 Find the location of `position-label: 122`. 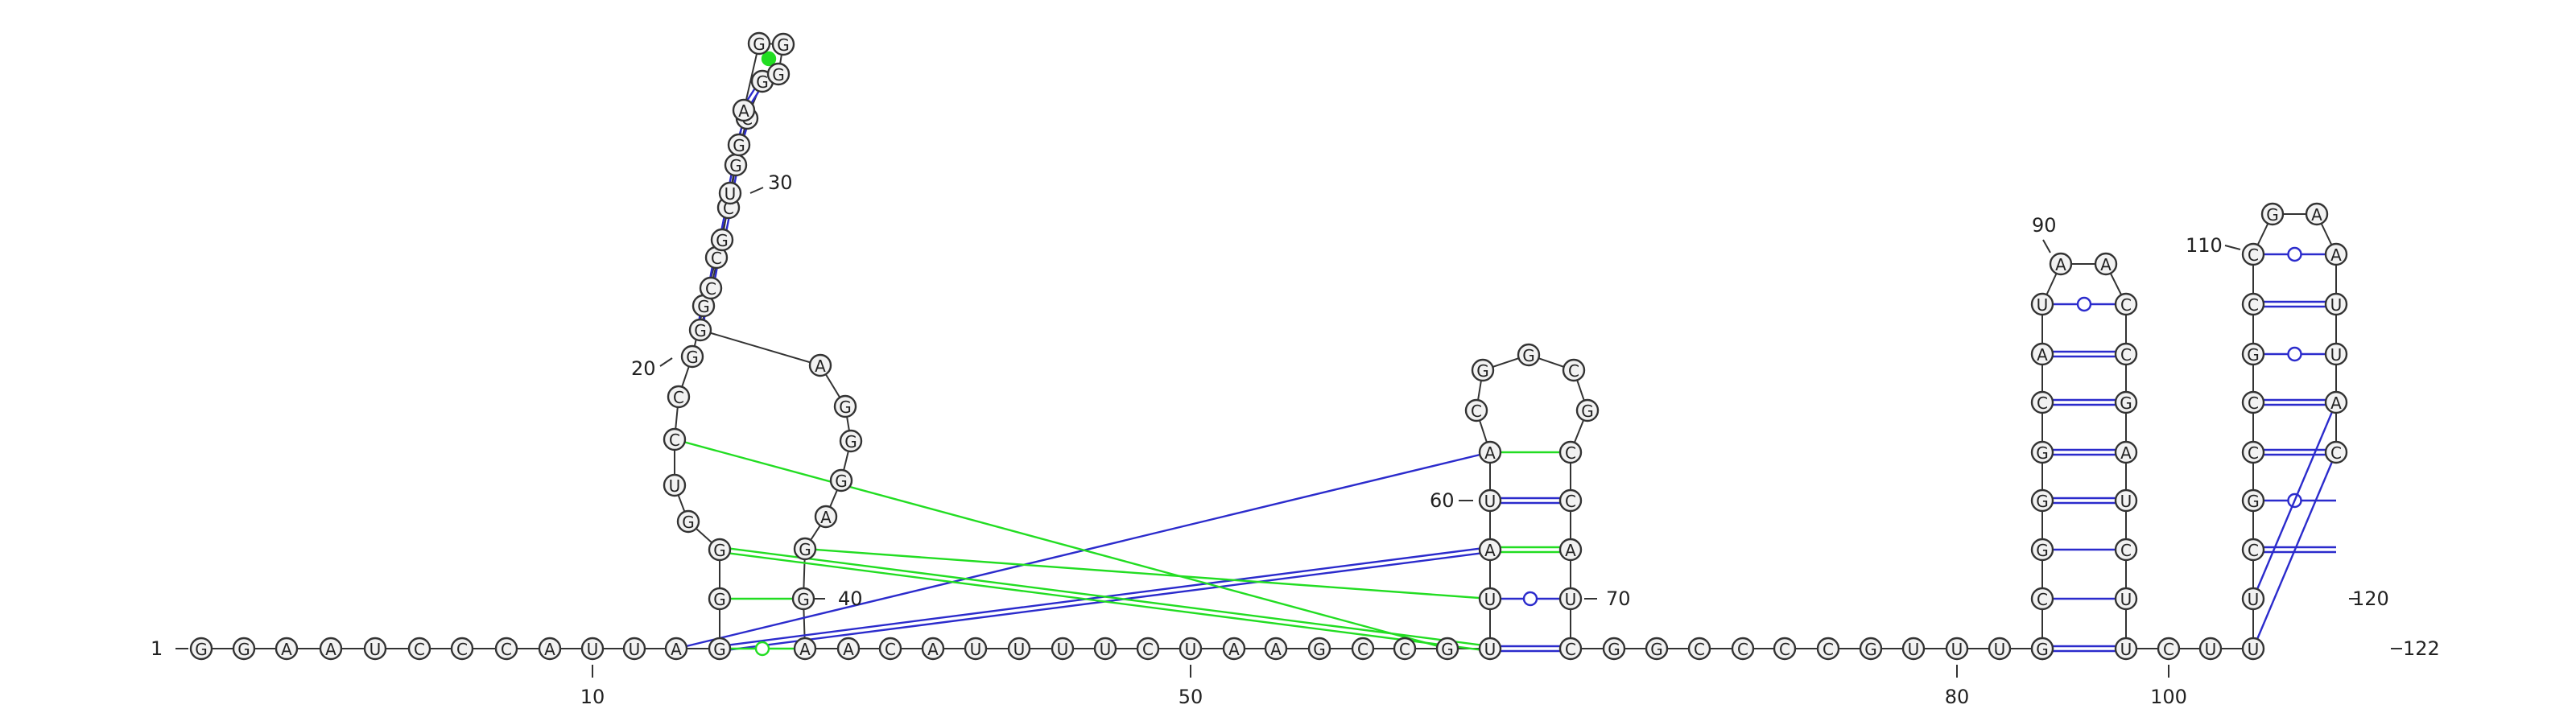

position-label: 122 is located at coordinates (2421, 648).